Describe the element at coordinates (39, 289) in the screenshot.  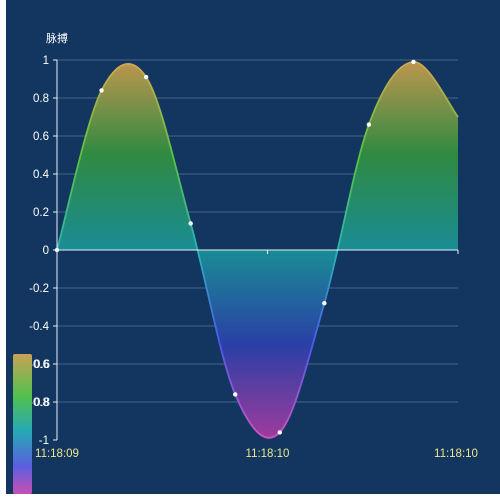
I see `y-tick-label: -0.2` at that location.